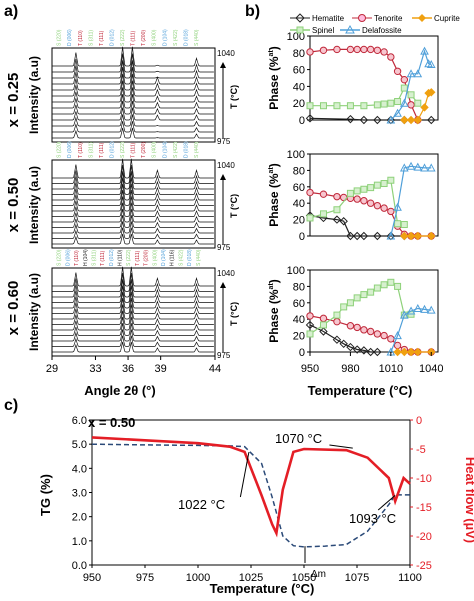 The width and height of the screenshot is (474, 601). What do you see at coordinates (350, 29) in the screenshot?
I see `legend-marker-delafossite` at bounding box center [350, 29].